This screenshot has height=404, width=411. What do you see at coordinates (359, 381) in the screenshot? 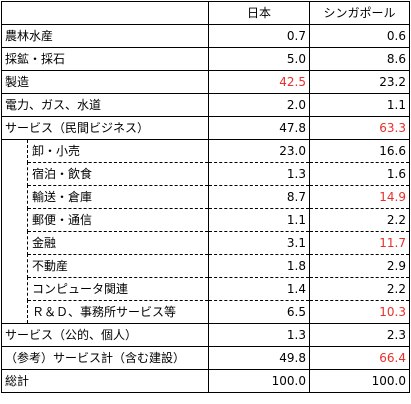
I see `singapore-value: 100.0` at bounding box center [359, 381].